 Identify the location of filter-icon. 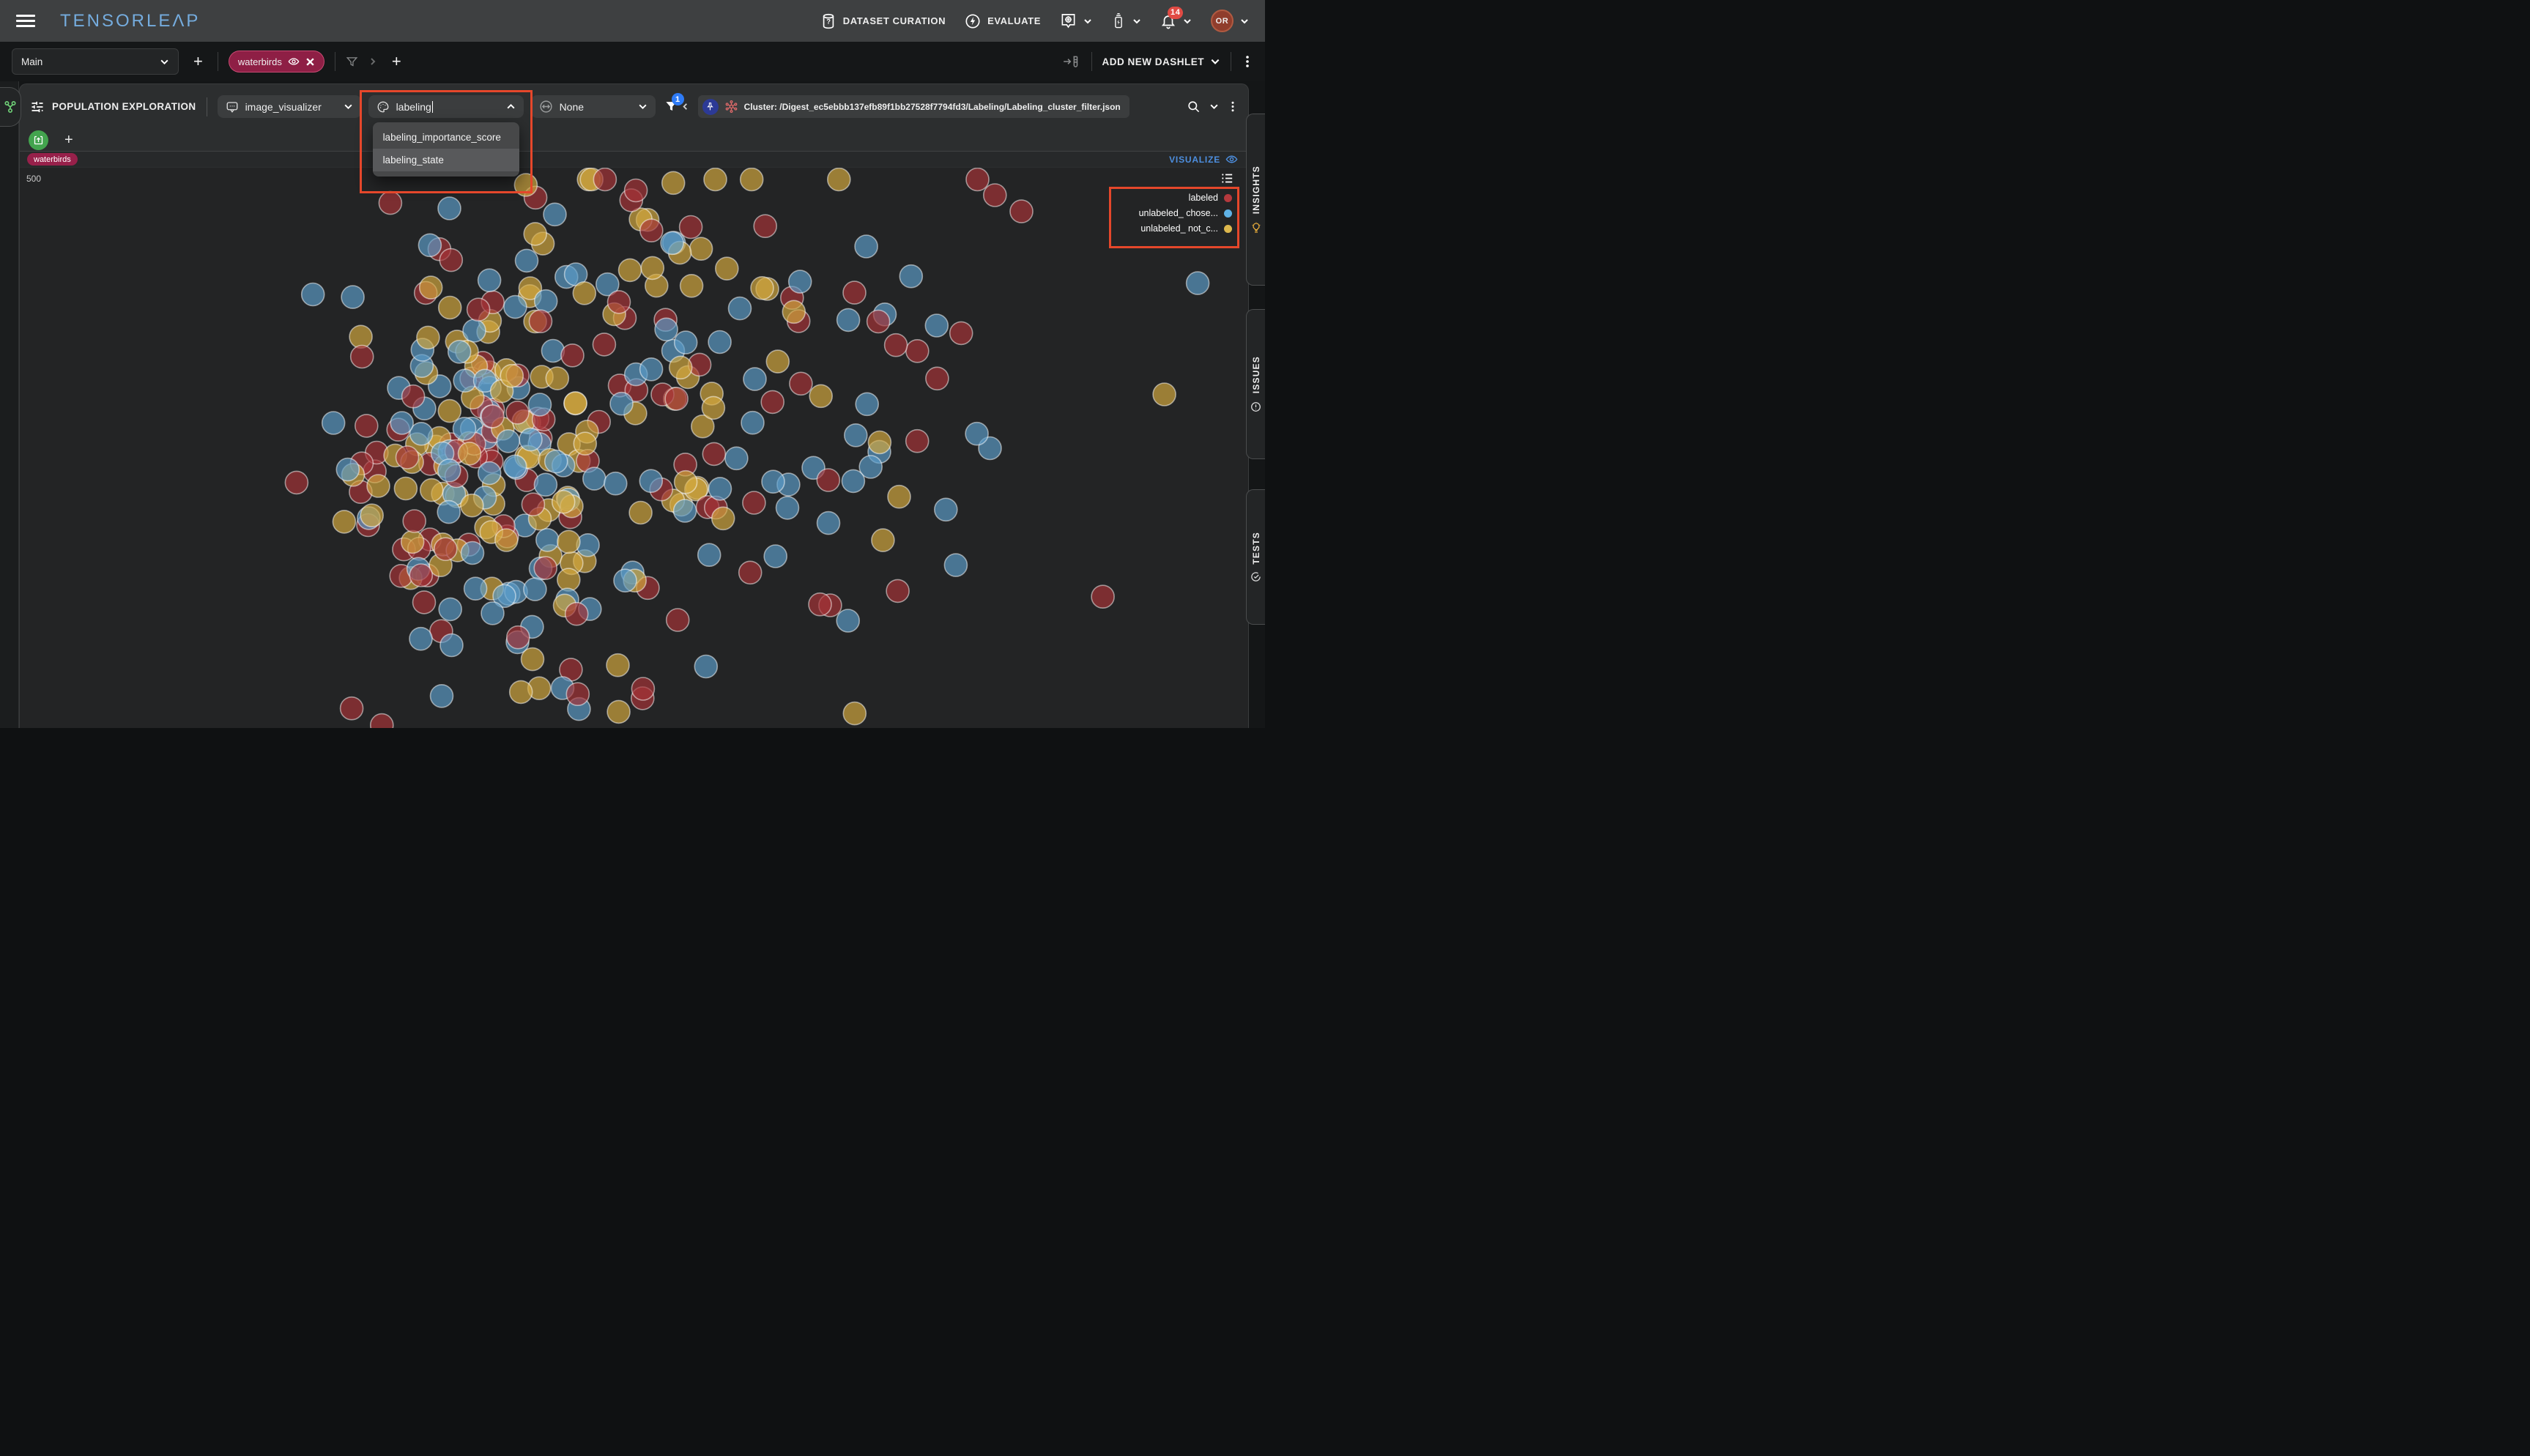
(352, 62).